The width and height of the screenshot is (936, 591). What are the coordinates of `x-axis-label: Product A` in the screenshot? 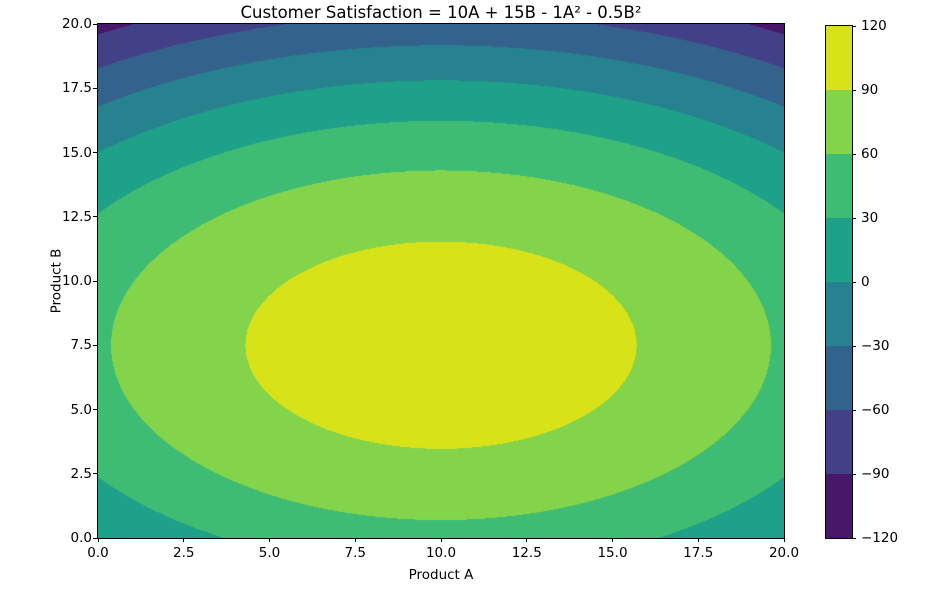 It's located at (441, 575).